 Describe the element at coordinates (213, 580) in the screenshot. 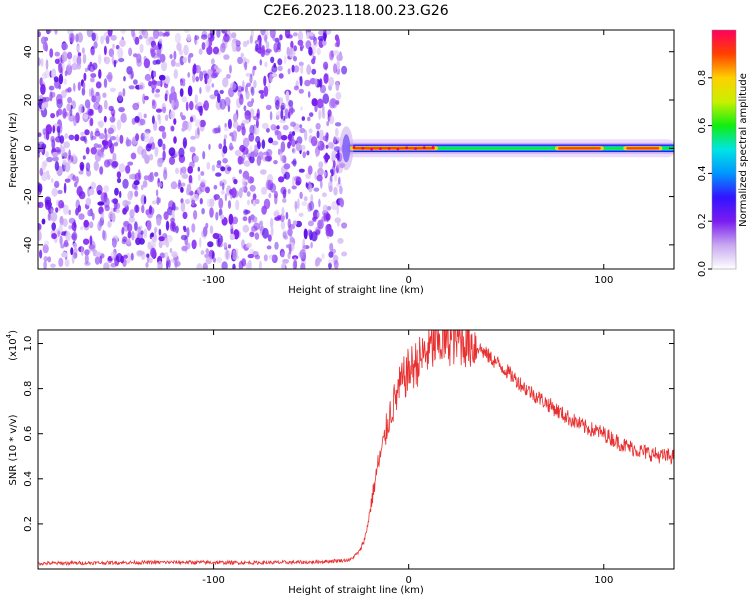

I see `x-tick-label: -100` at that location.